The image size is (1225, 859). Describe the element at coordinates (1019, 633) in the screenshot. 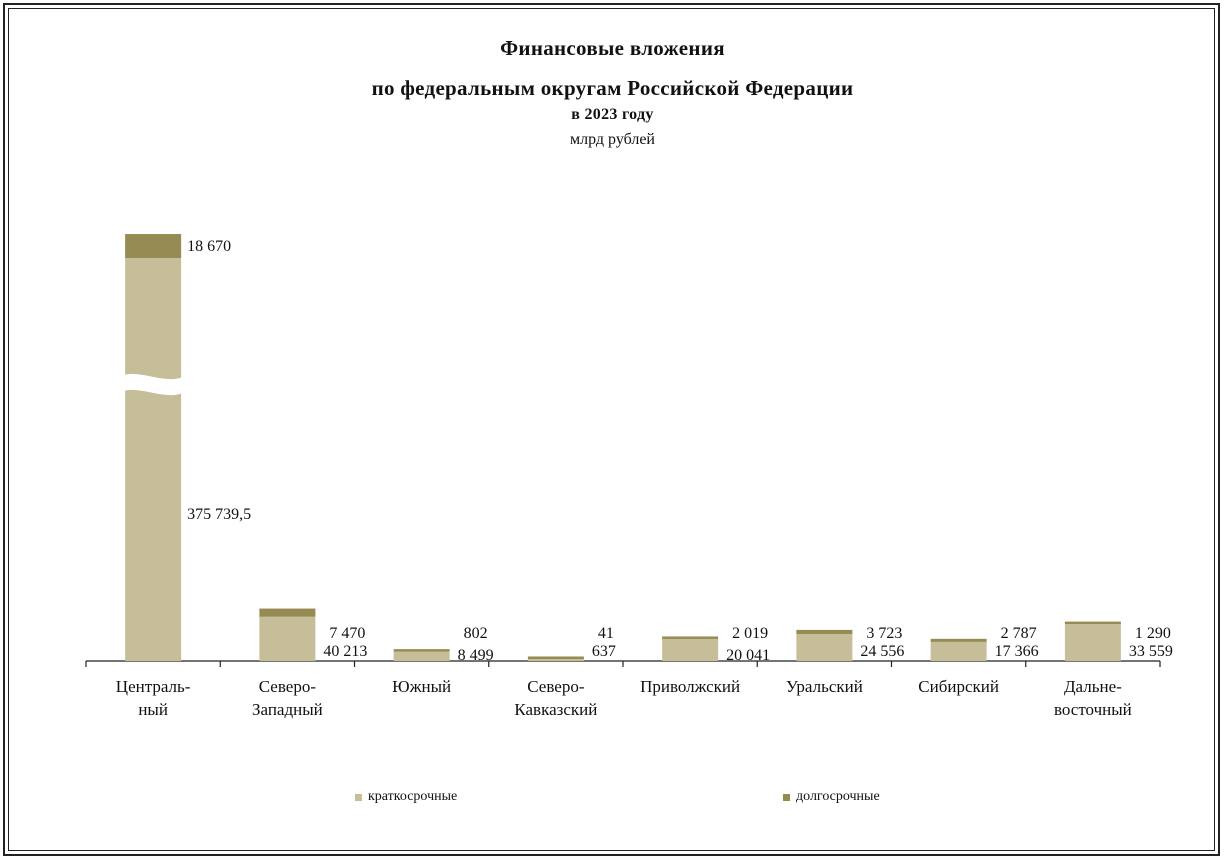

I see `data-label-long-term: 2 787` at that location.